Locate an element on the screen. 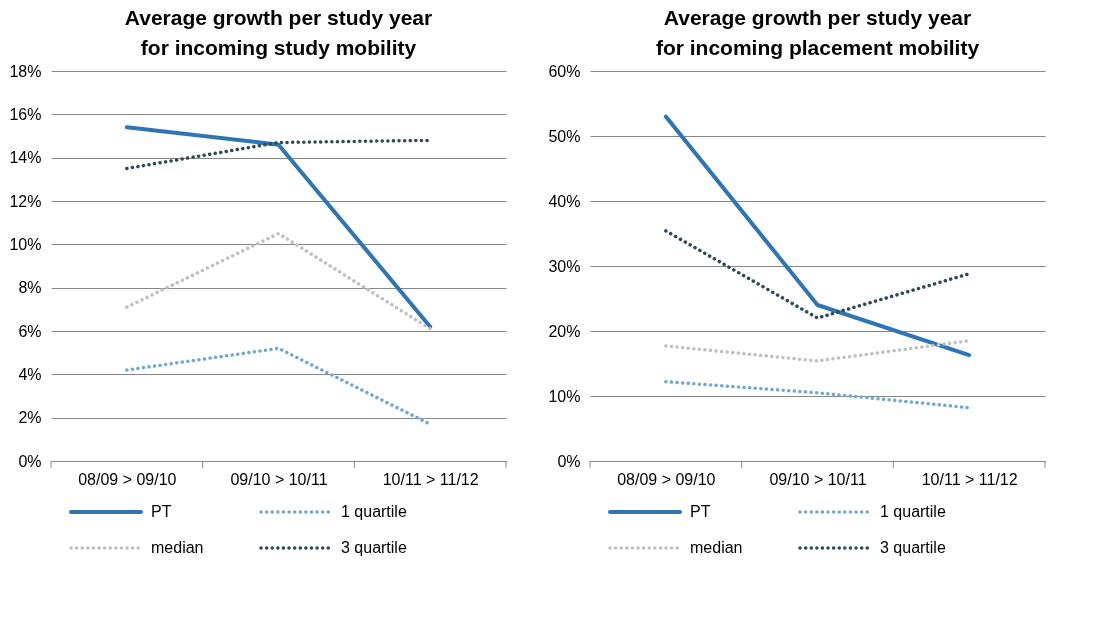 This screenshot has width=1108, height=638. chart-title: Average growth per study year for incoming placement mobility is located at coordinates (817, 32).